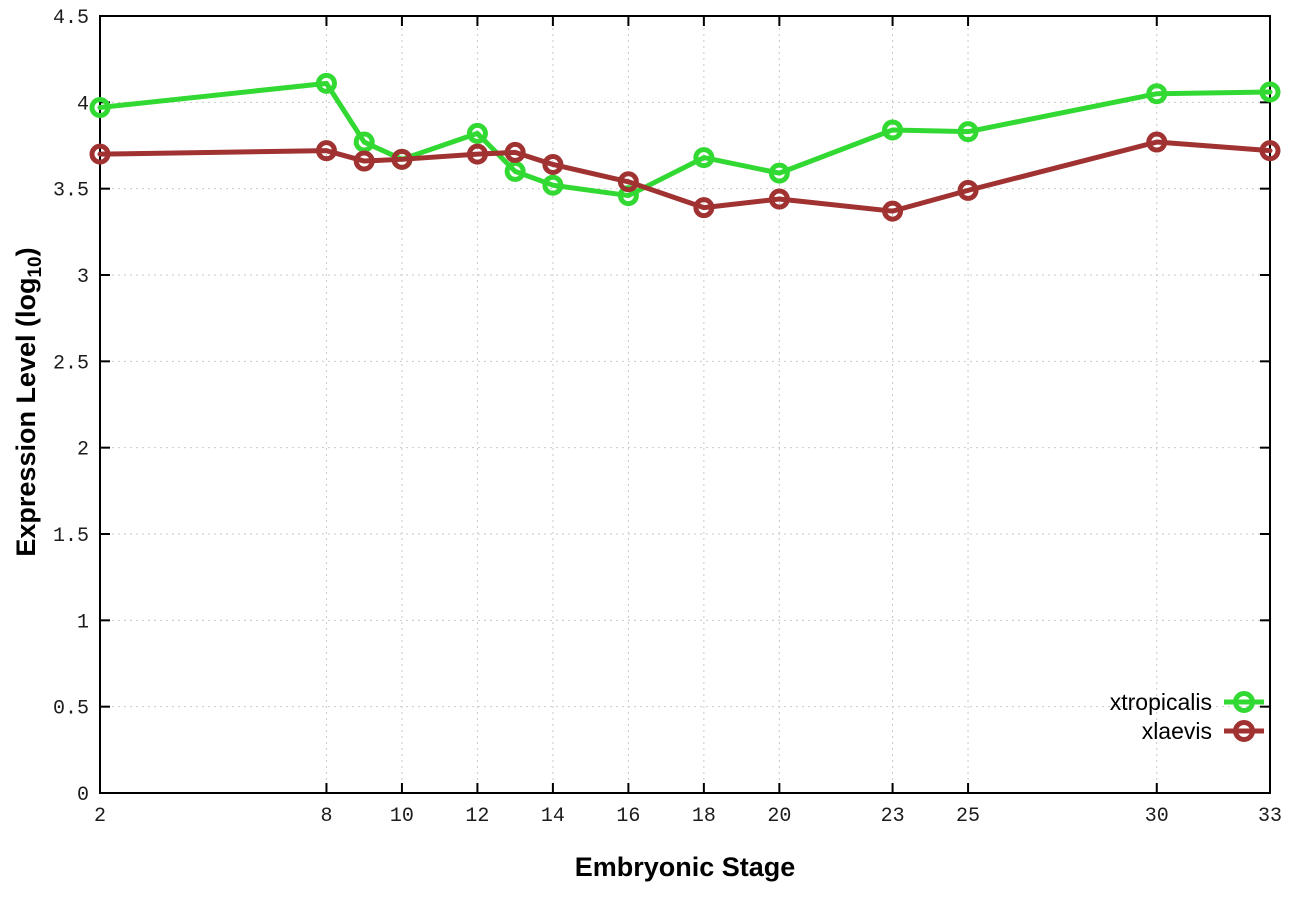  I want to click on series-line-xlaevis, so click(685, 176).